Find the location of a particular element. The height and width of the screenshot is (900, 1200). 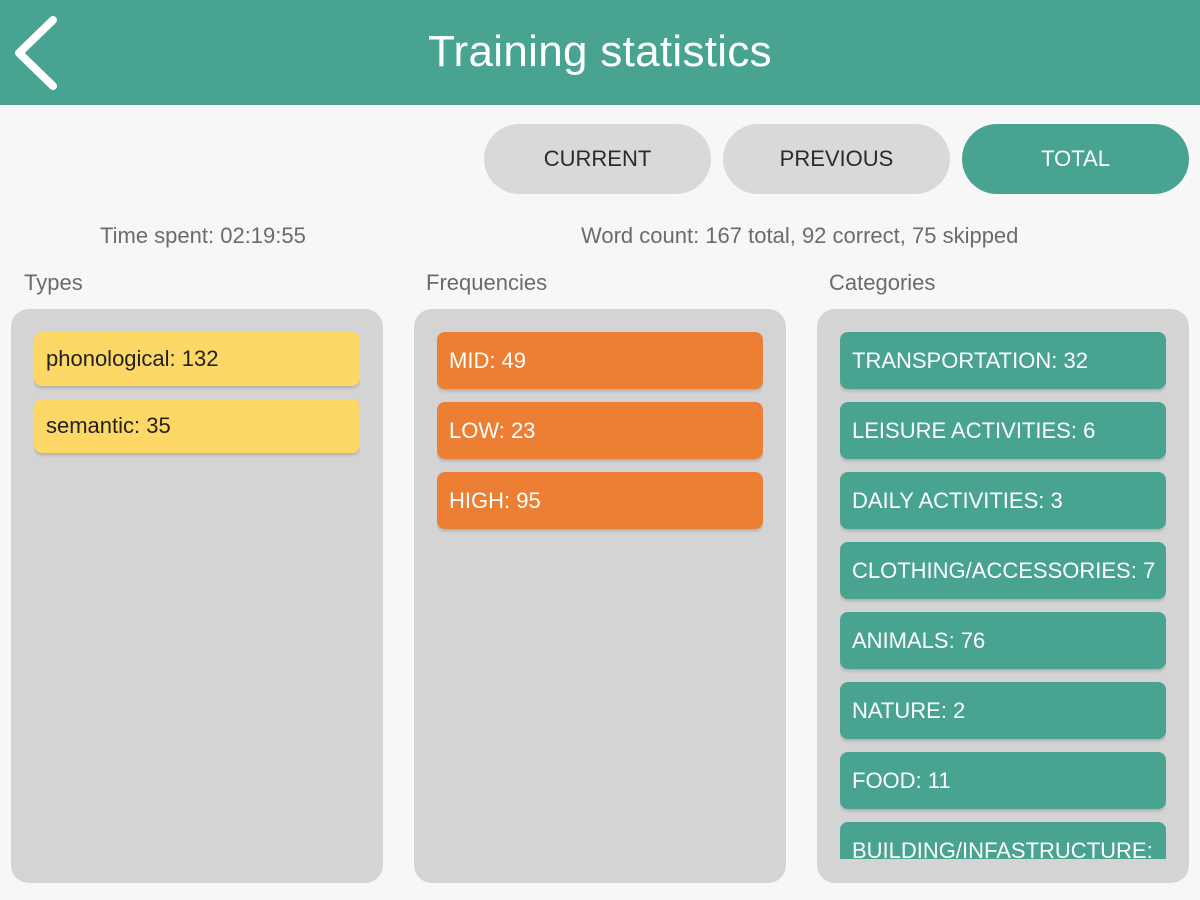

page-title: Training statistics is located at coordinates (600, 51).